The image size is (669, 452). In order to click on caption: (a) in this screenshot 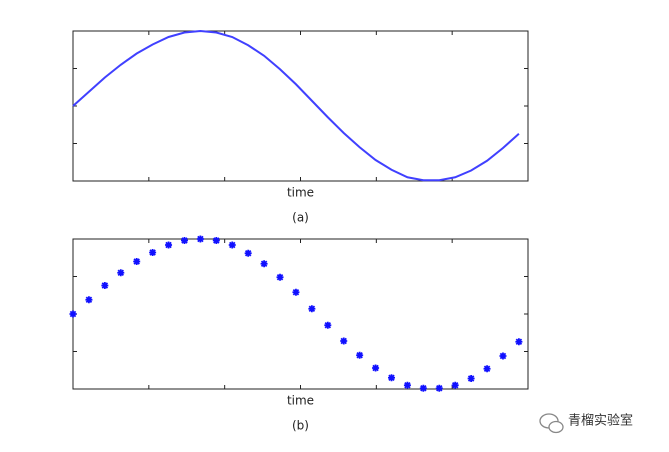, I will do `click(300, 218)`.